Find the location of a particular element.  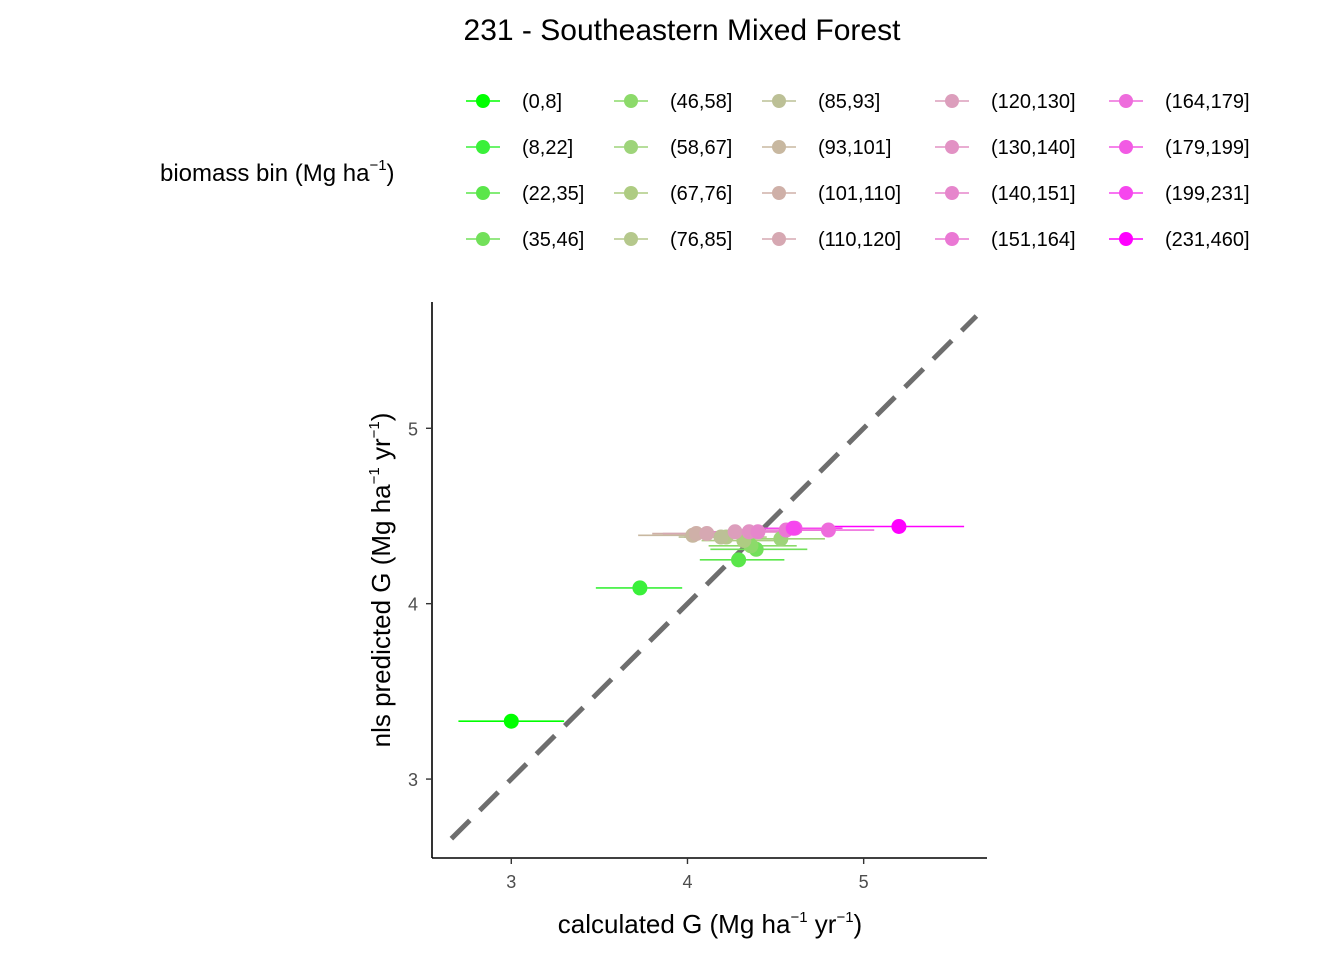

legend-label: (151,164] is located at coordinates (1033, 240).